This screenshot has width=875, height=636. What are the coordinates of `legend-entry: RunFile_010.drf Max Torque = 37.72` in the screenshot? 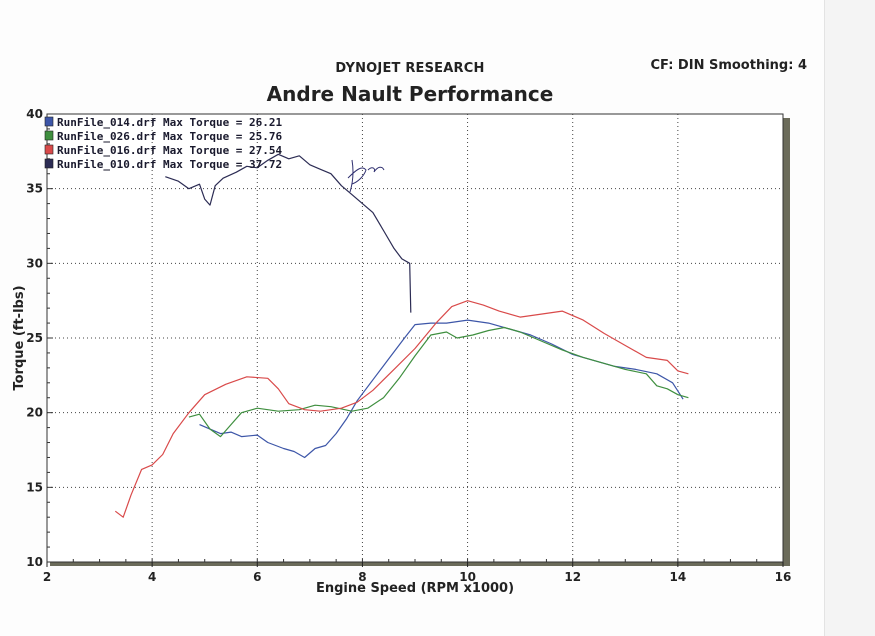 It's located at (169, 164).